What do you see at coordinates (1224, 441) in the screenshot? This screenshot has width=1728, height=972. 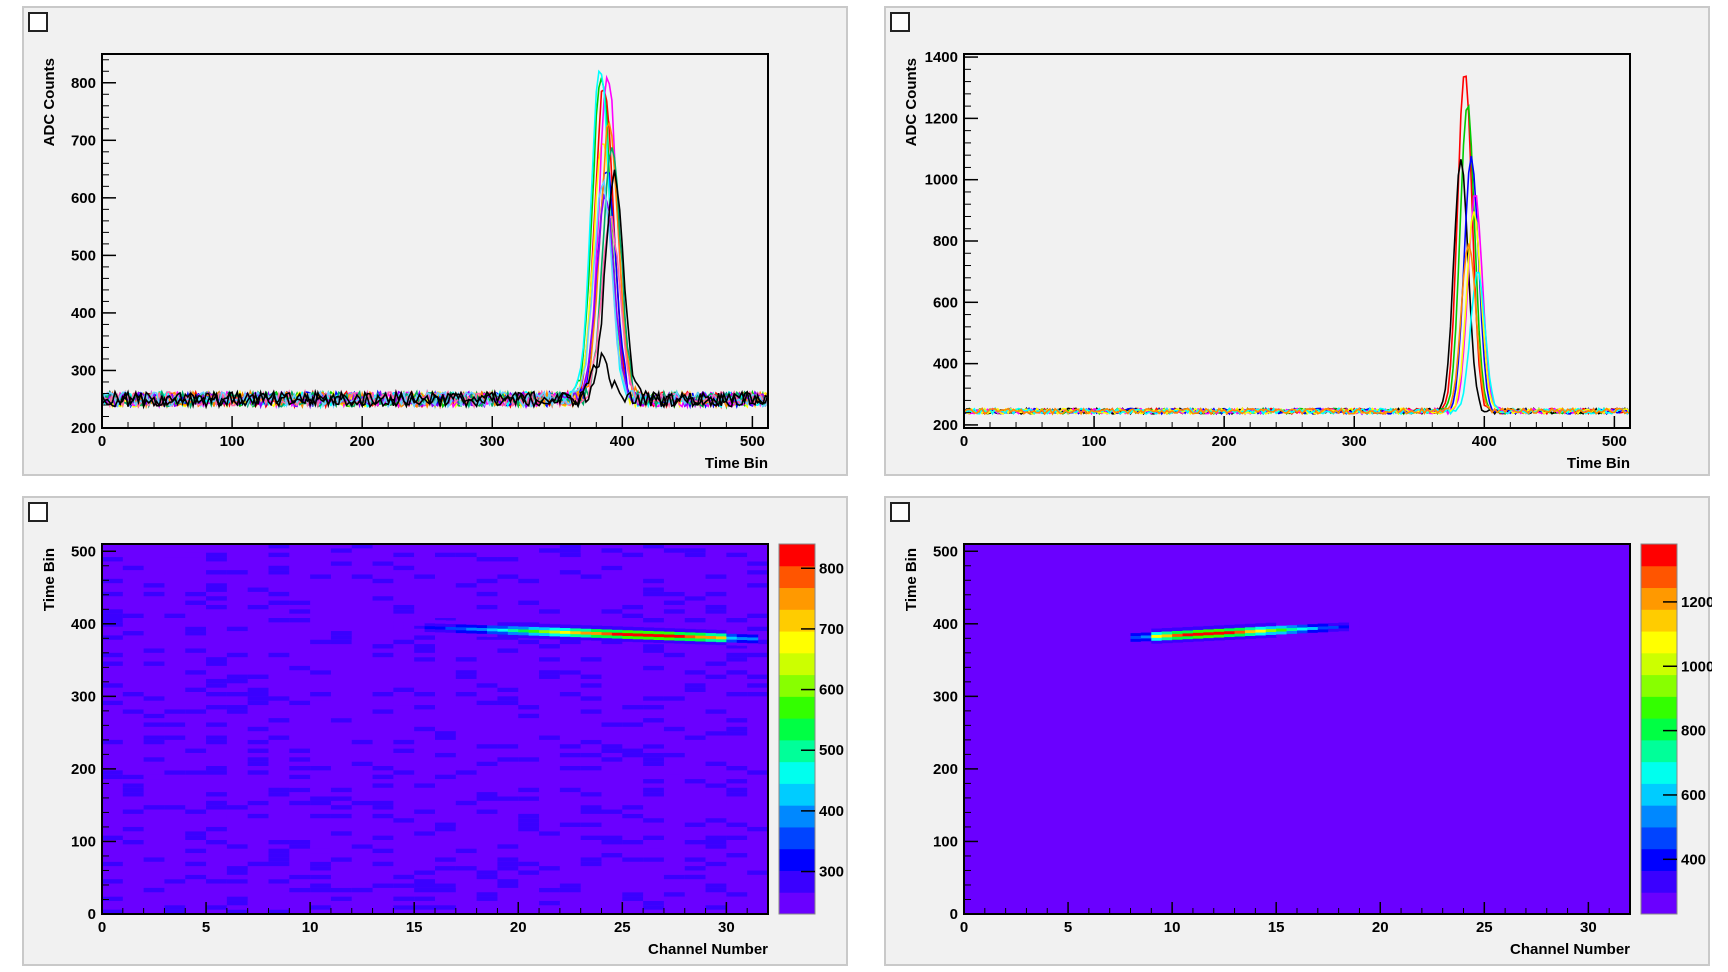 I see `x-tick-label: 200` at bounding box center [1224, 441].